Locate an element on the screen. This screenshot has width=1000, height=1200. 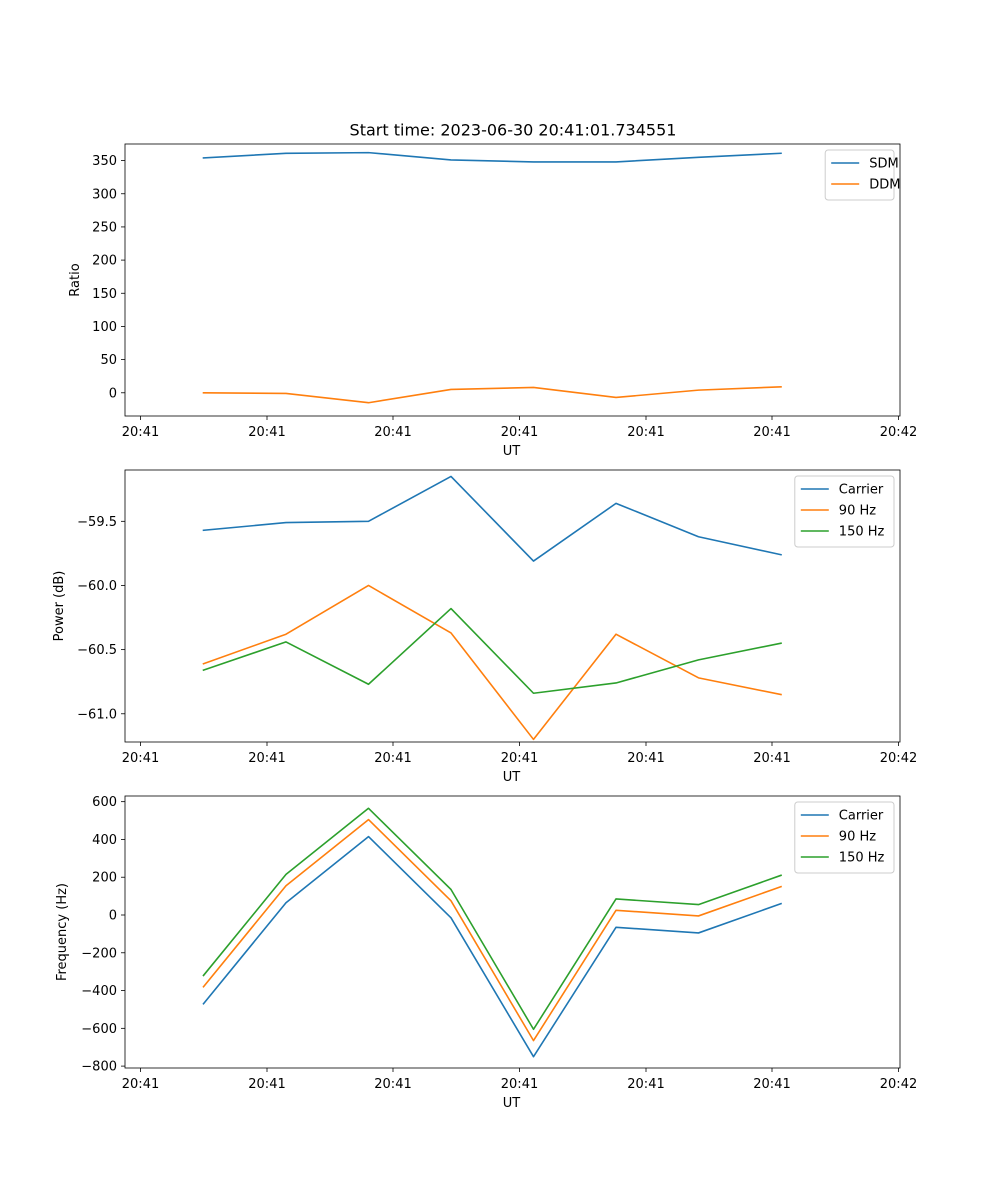
series-line-sdm is located at coordinates (492, 157).